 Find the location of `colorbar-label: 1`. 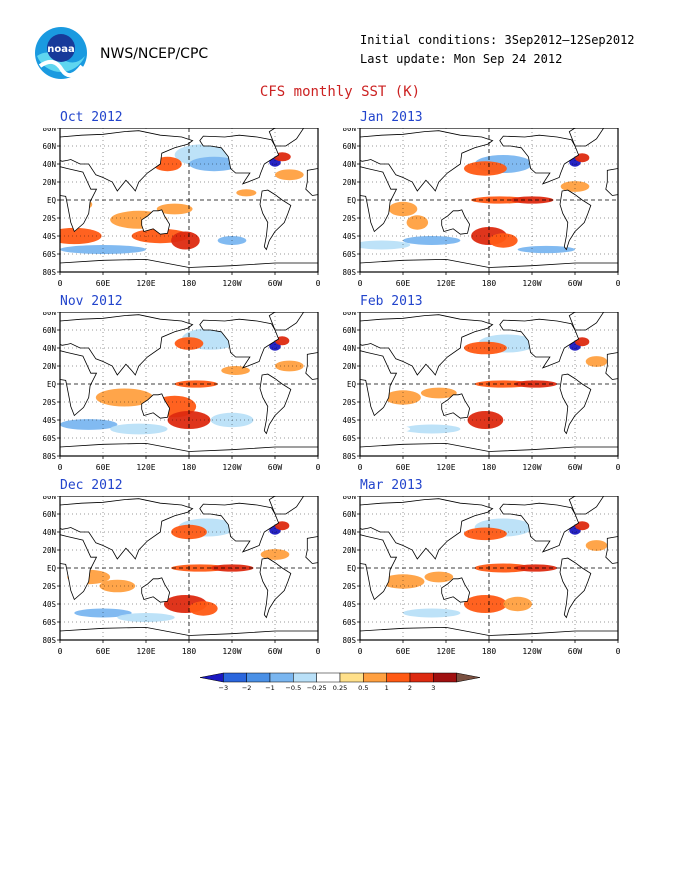

colorbar-label: 1 is located at coordinates (387, 688).